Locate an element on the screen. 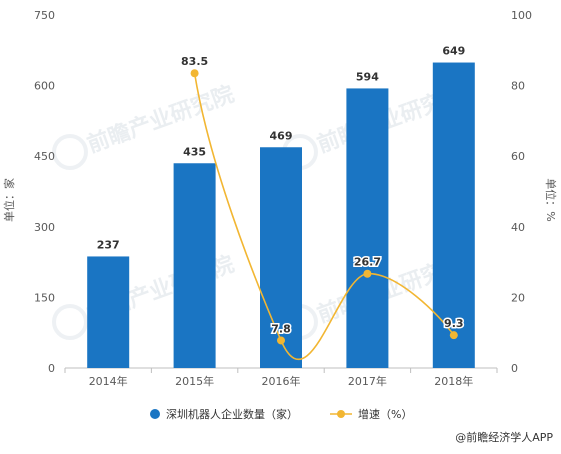  growth-value-label: 26.7 is located at coordinates (367, 262).